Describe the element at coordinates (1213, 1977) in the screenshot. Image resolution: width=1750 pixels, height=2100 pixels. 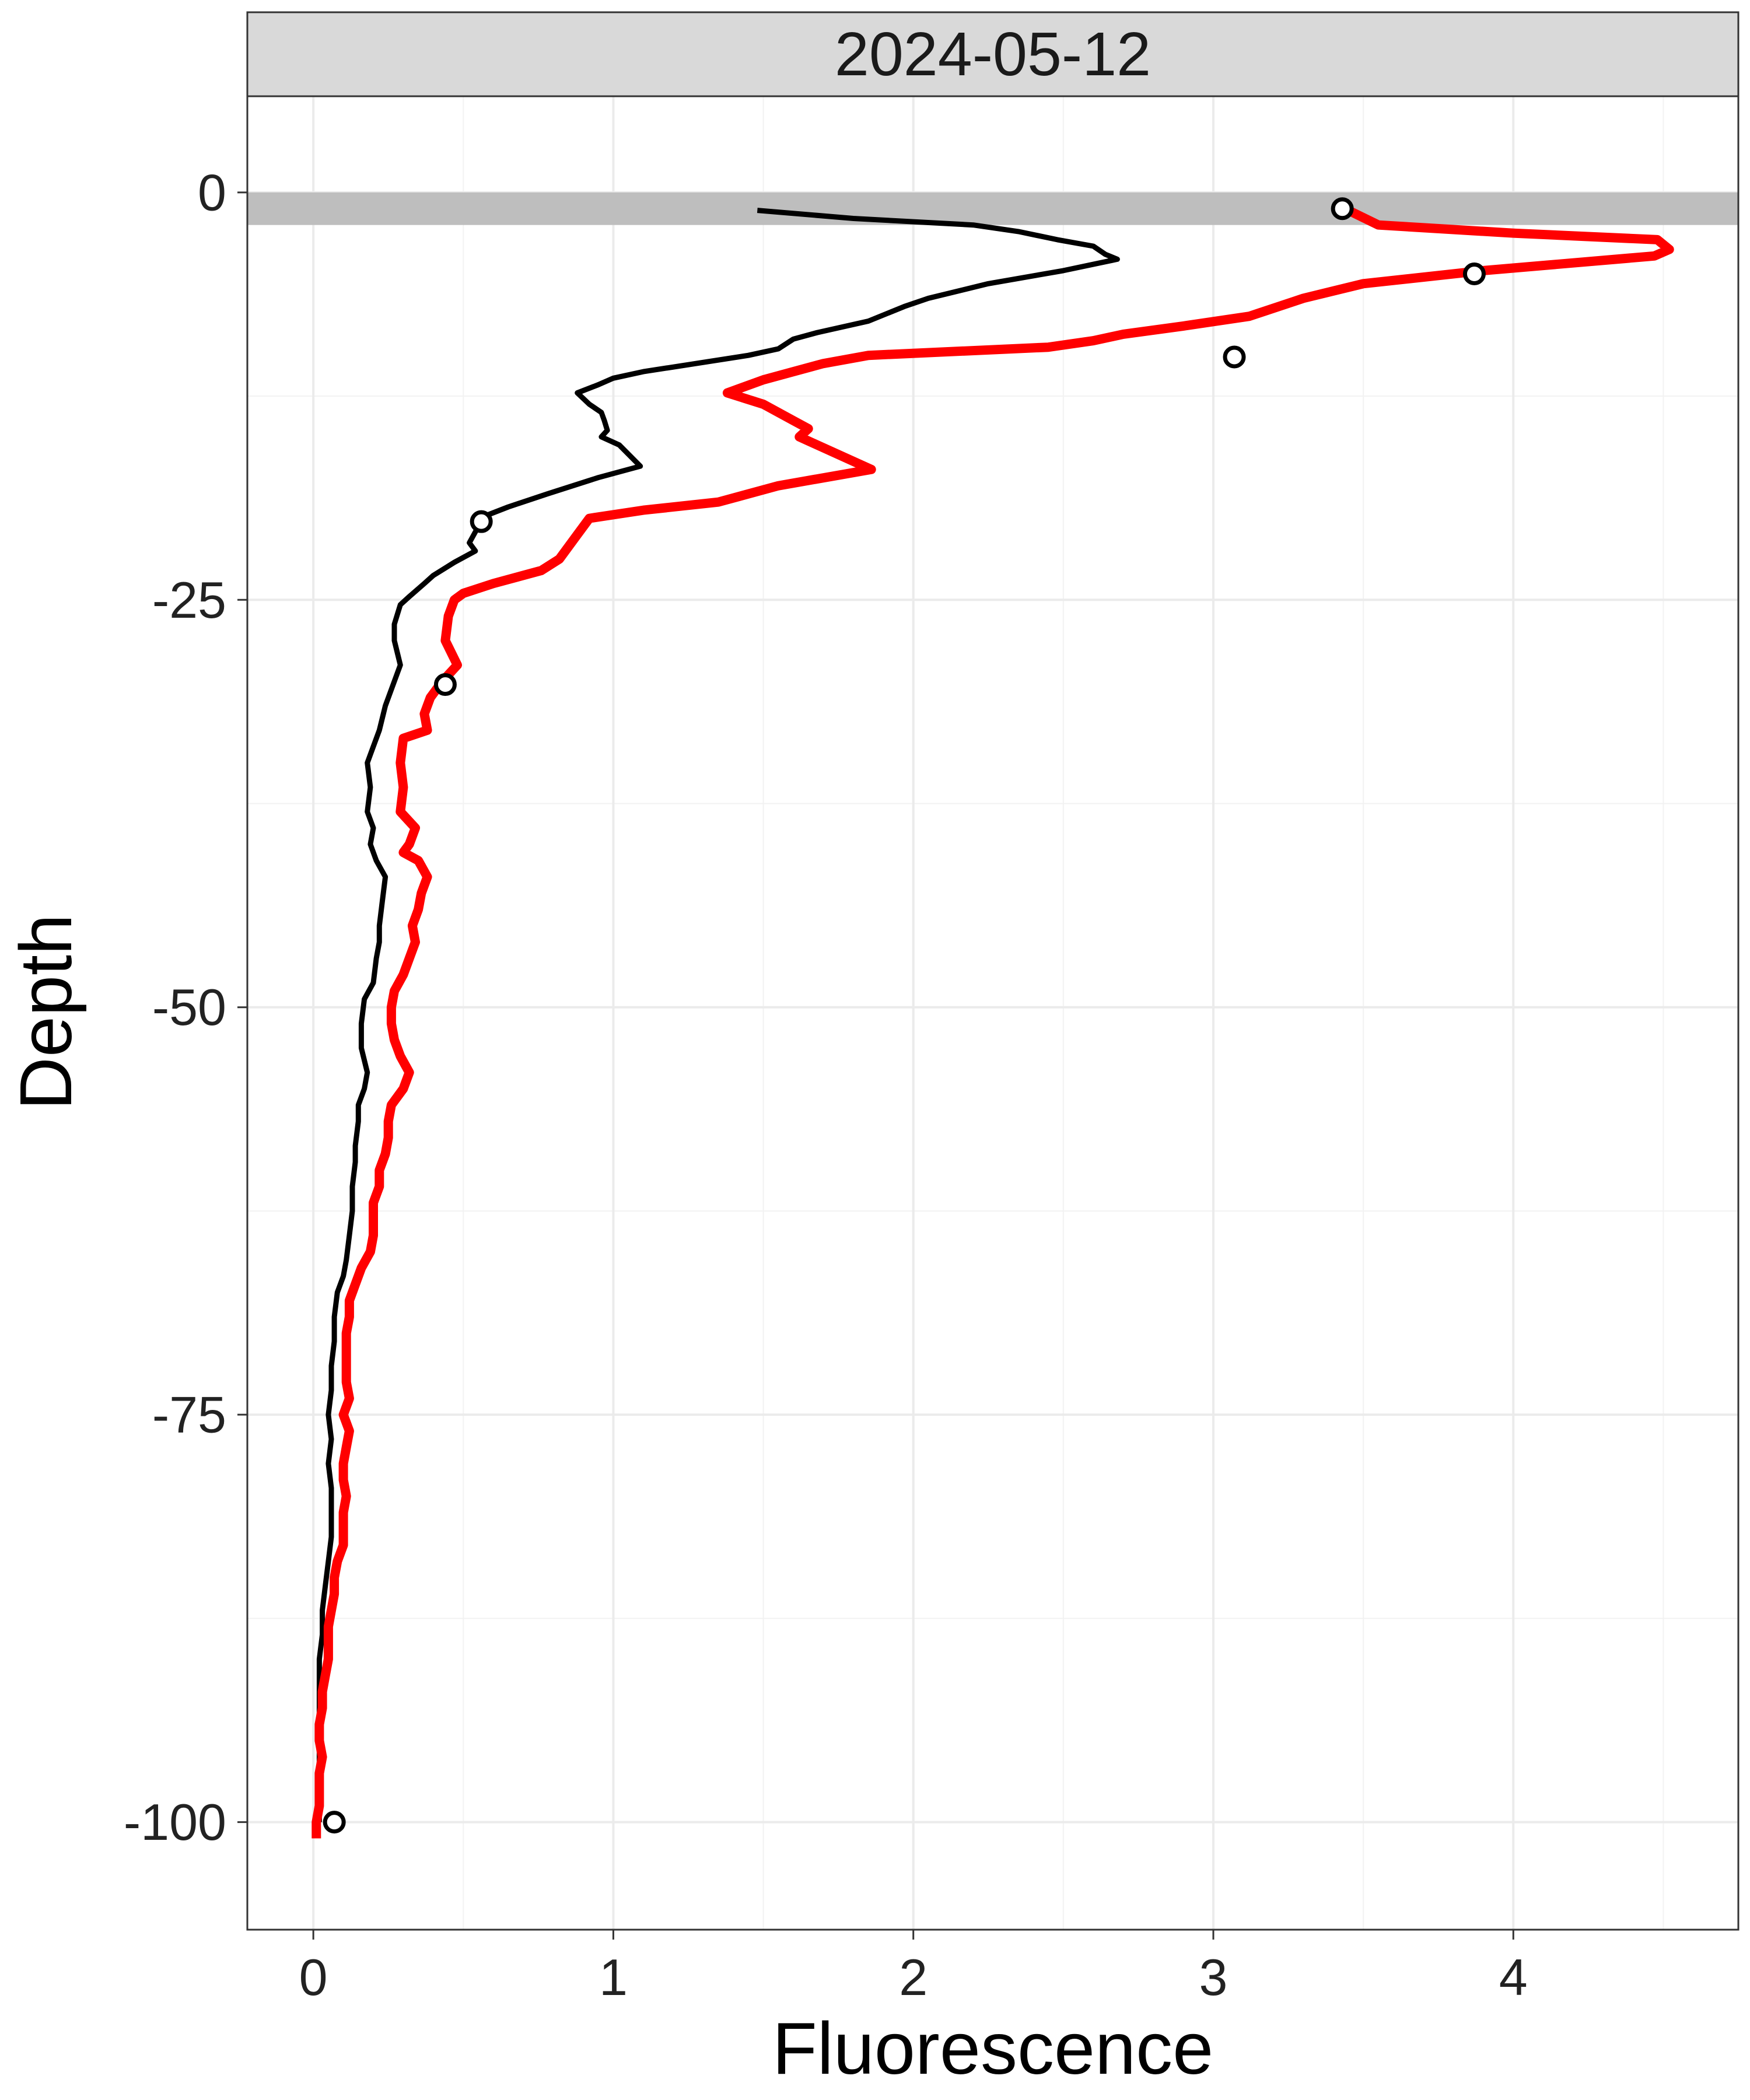
I see `x-tick-label: 3` at that location.